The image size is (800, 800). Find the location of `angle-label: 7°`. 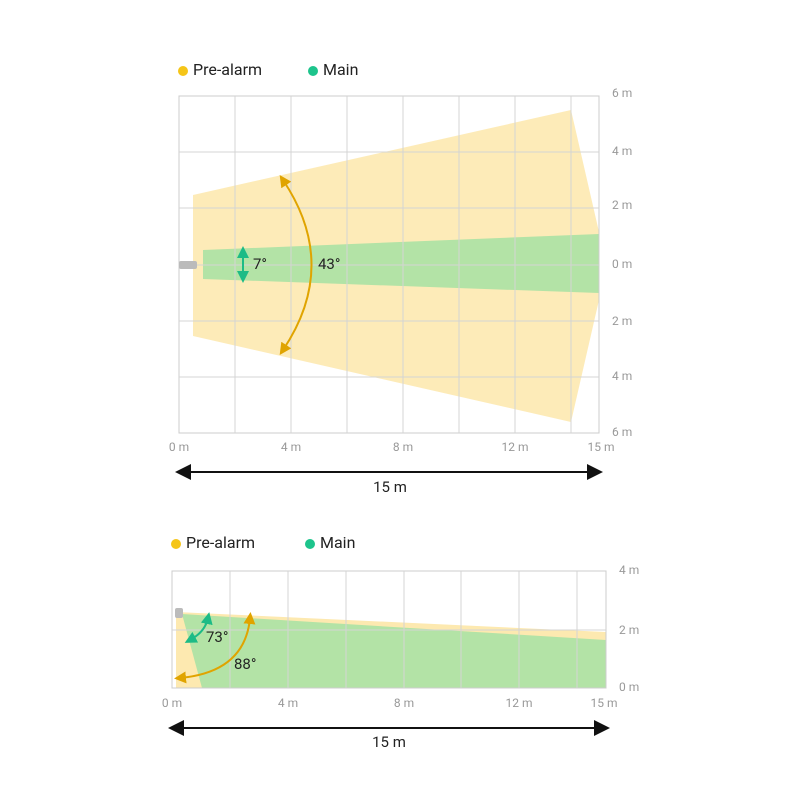

angle-label: 7° is located at coordinates (260, 264).